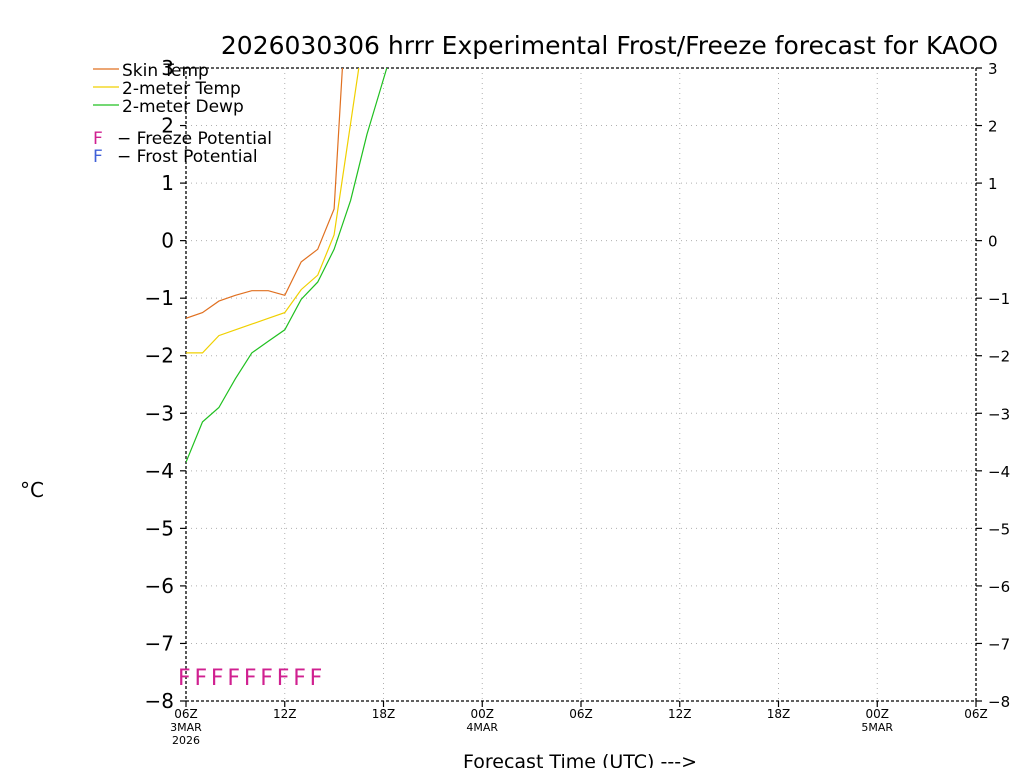 Image resolution: width=1024 pixels, height=768 pixels. I want to click on x-tick-date-label: 2026, so click(186, 740).